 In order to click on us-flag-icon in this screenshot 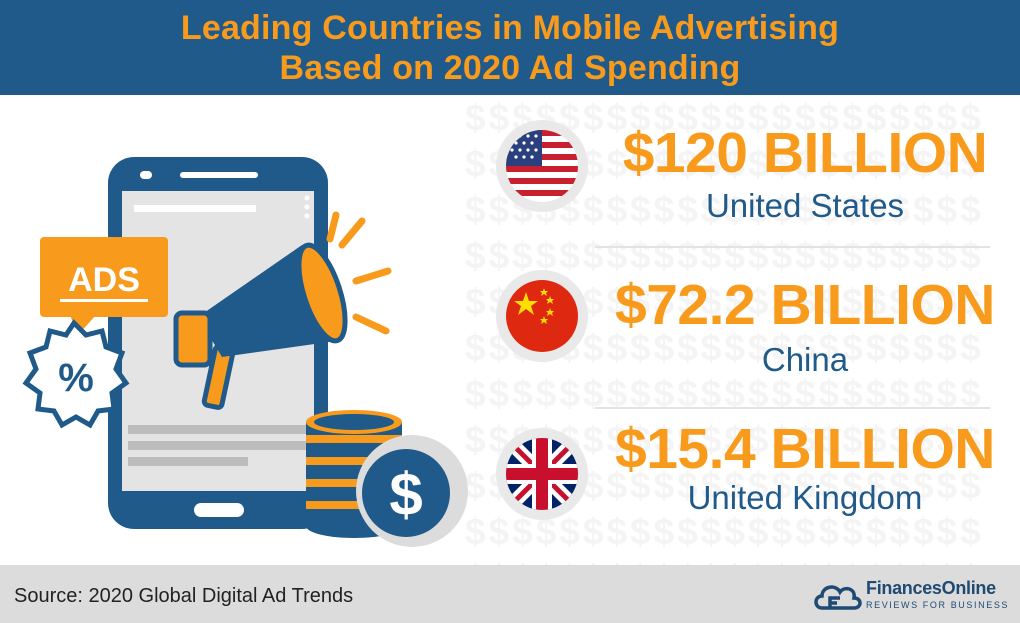, I will do `click(542, 166)`.